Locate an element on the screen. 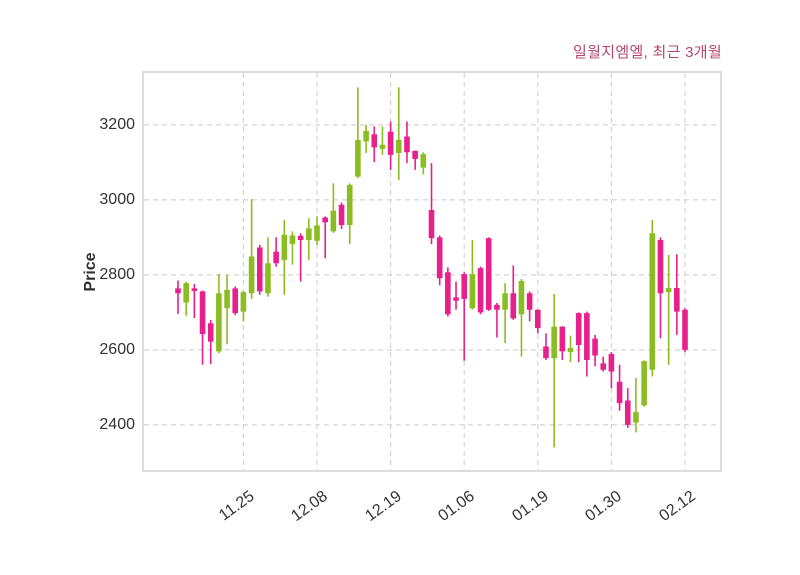 The width and height of the screenshot is (800, 575). y-tick-label: 3200 is located at coordinates (117, 124).